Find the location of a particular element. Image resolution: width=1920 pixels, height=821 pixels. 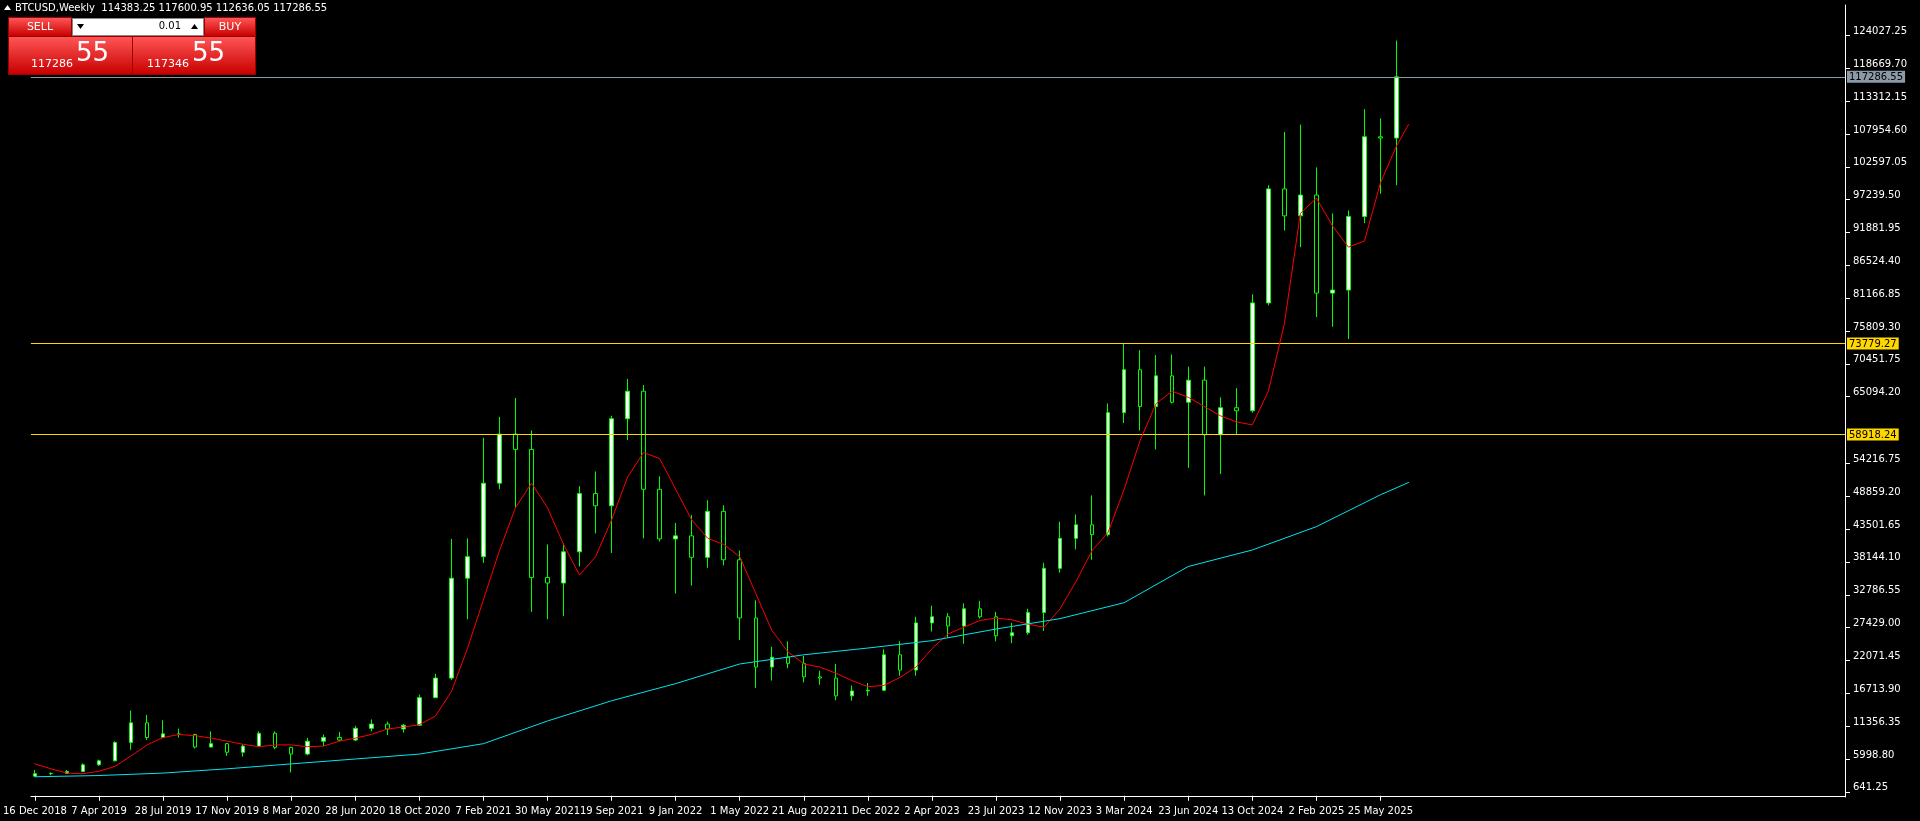

y-tick-label: 22071.45 is located at coordinates (1877, 655).